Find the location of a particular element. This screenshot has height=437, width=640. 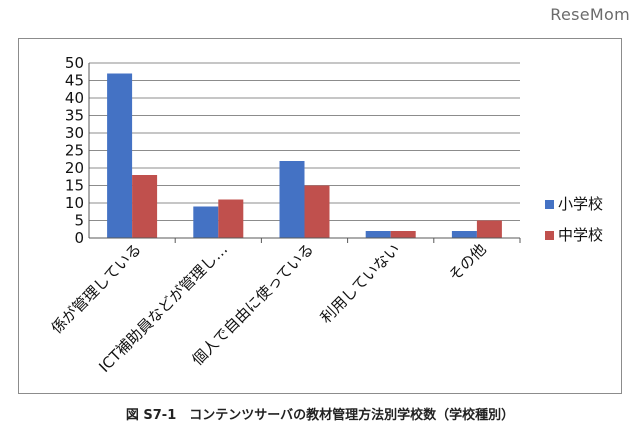

figure-caption: 図 S7-1 コンテンツサーバの教材管理方法別学校数（学校種別） is located at coordinates (320, 415).